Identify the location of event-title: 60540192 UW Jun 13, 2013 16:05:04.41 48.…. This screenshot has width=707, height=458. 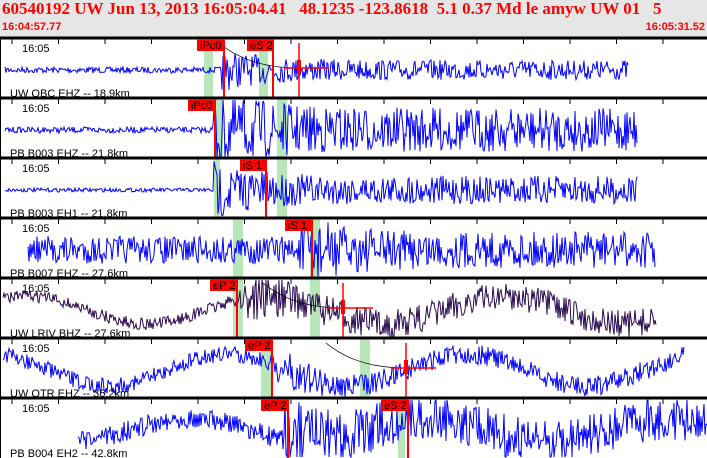
(332, 9).